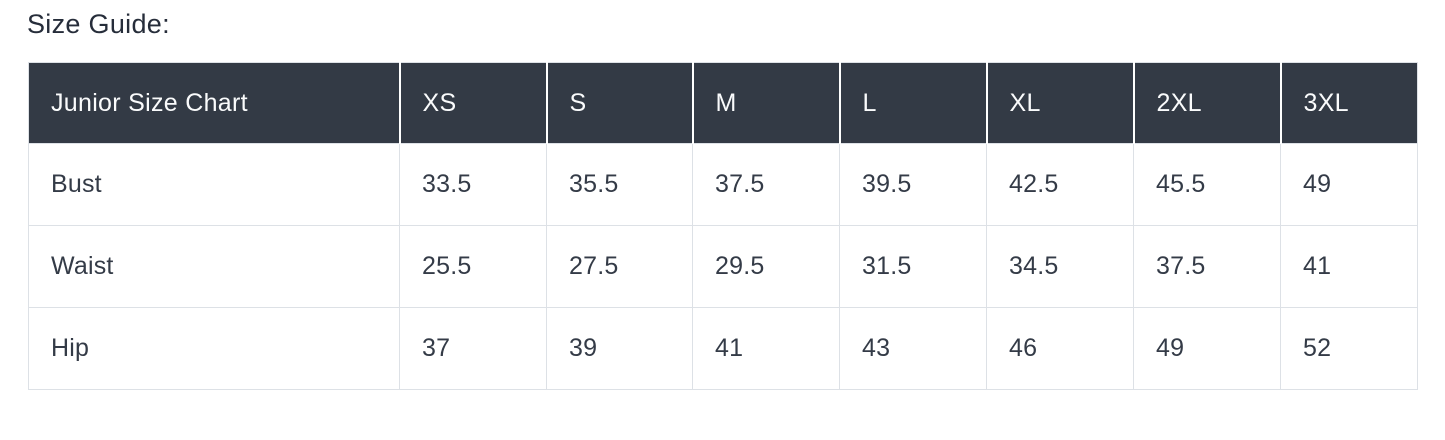 The width and height of the screenshot is (1445, 440). What do you see at coordinates (913, 103) in the screenshot?
I see `column-header-l: L` at bounding box center [913, 103].